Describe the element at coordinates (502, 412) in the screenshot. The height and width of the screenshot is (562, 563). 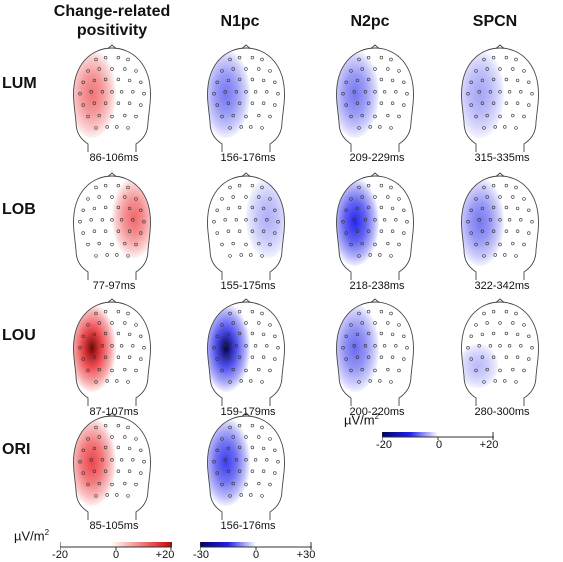
I see `time-window-label: 280-300ms` at that location.